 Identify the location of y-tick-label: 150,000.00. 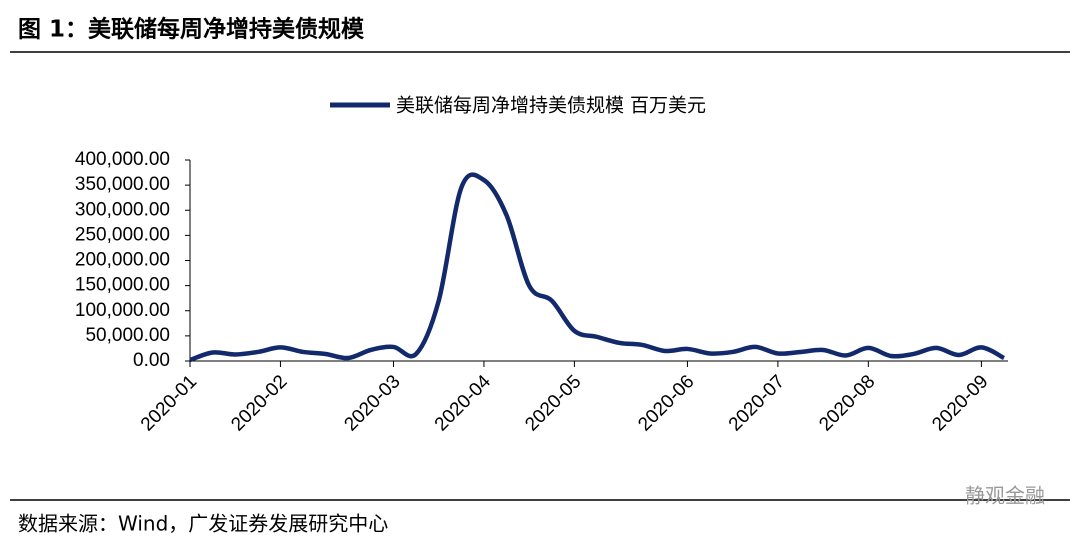
(122, 285).